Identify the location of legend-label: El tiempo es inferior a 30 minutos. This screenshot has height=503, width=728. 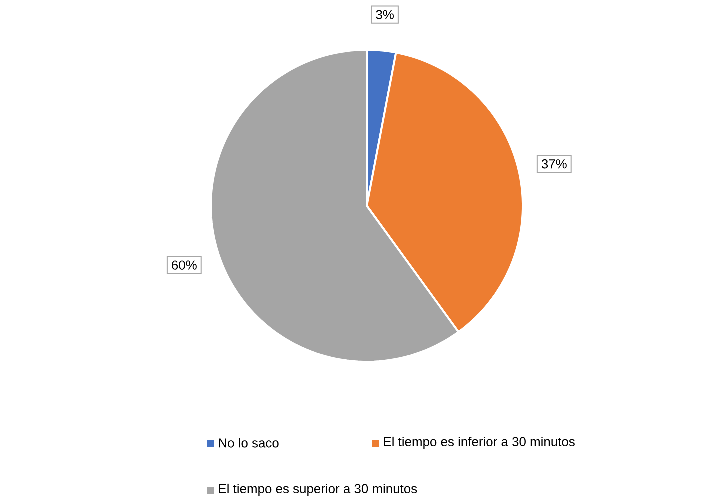
(479, 443).